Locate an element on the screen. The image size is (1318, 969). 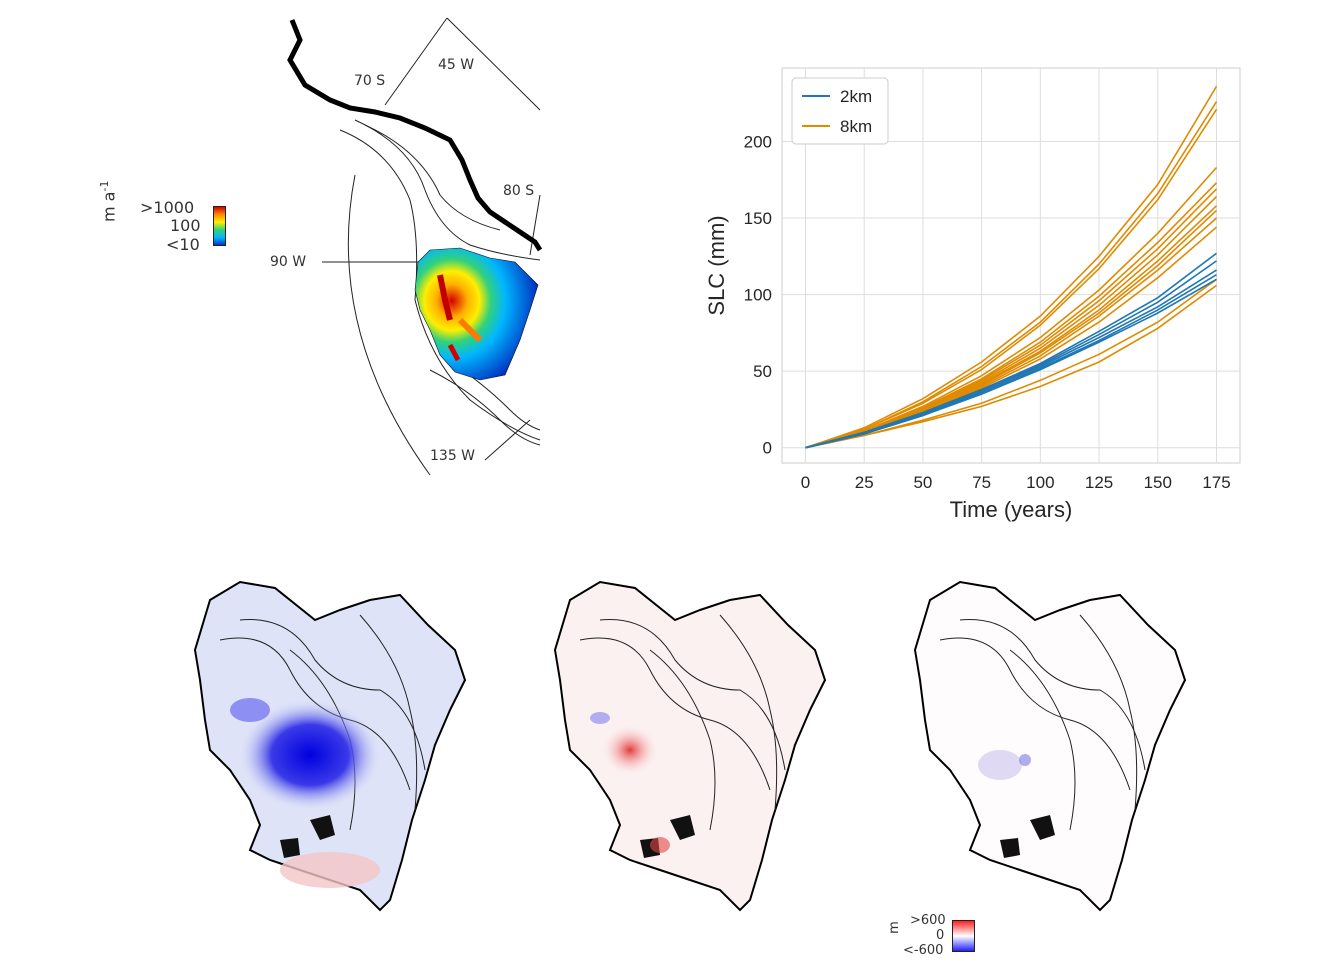
graticule-meridian-135w is located at coordinates (507, 440).